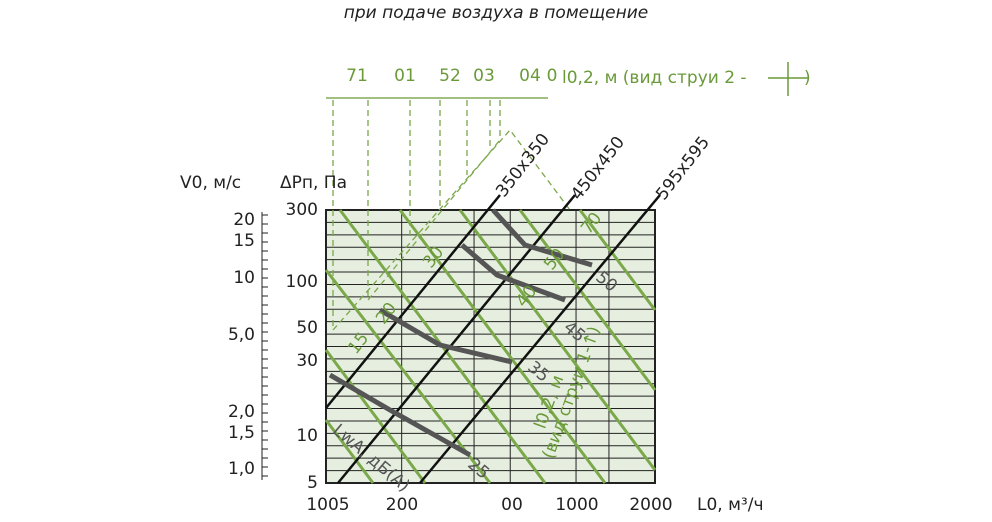  Describe the element at coordinates (460, 333) in the screenshot. I see `noise-curves` at that location.